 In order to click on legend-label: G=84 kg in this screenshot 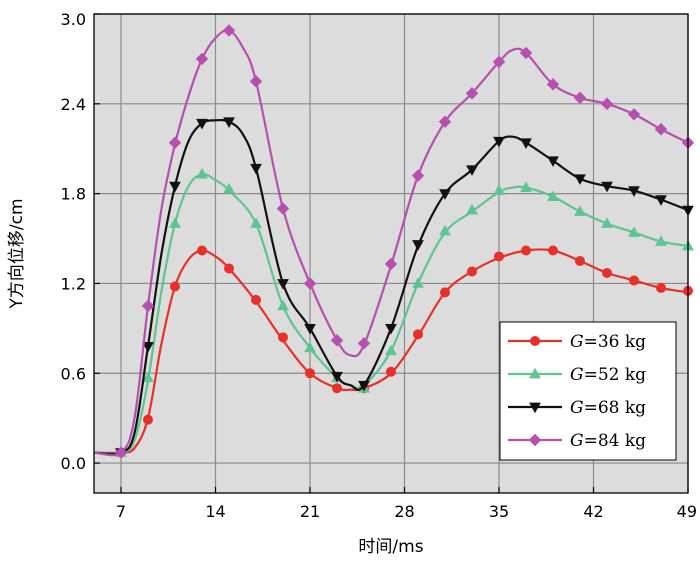, I will do `click(608, 441)`.